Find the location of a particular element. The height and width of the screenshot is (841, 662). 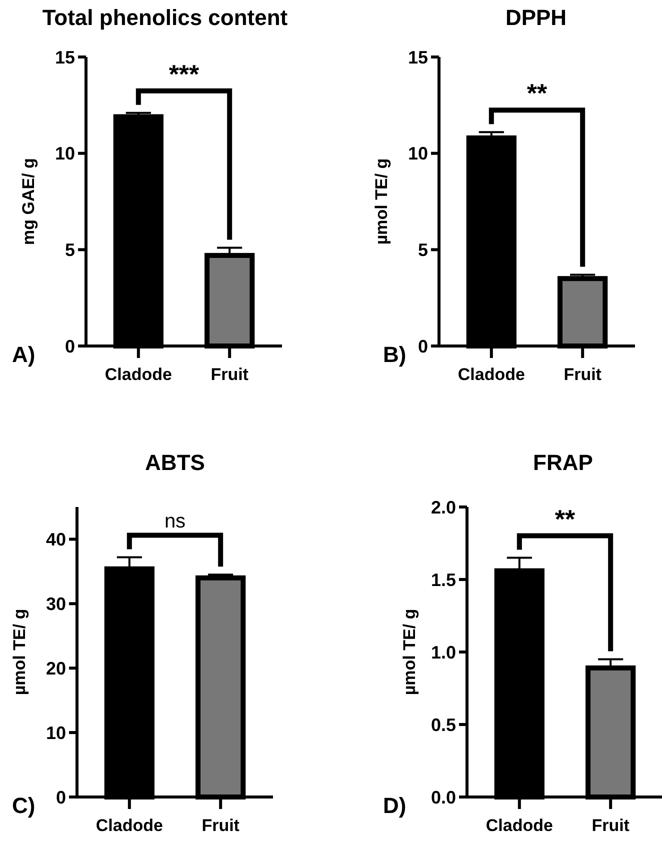

chart-title: Total phenolics content is located at coordinates (165, 17).